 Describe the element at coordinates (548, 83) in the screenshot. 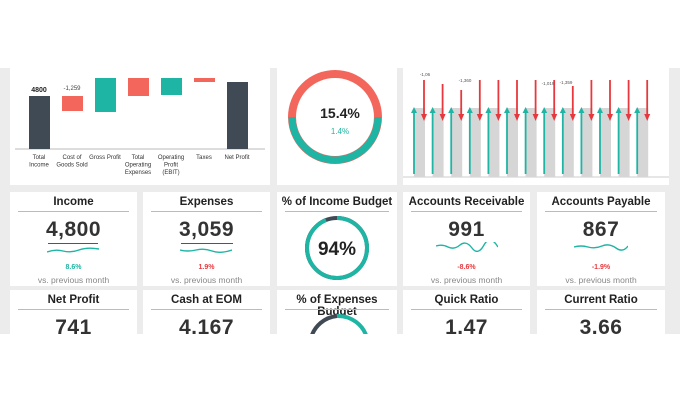

I see `trend-label-3: -1,019` at that location.